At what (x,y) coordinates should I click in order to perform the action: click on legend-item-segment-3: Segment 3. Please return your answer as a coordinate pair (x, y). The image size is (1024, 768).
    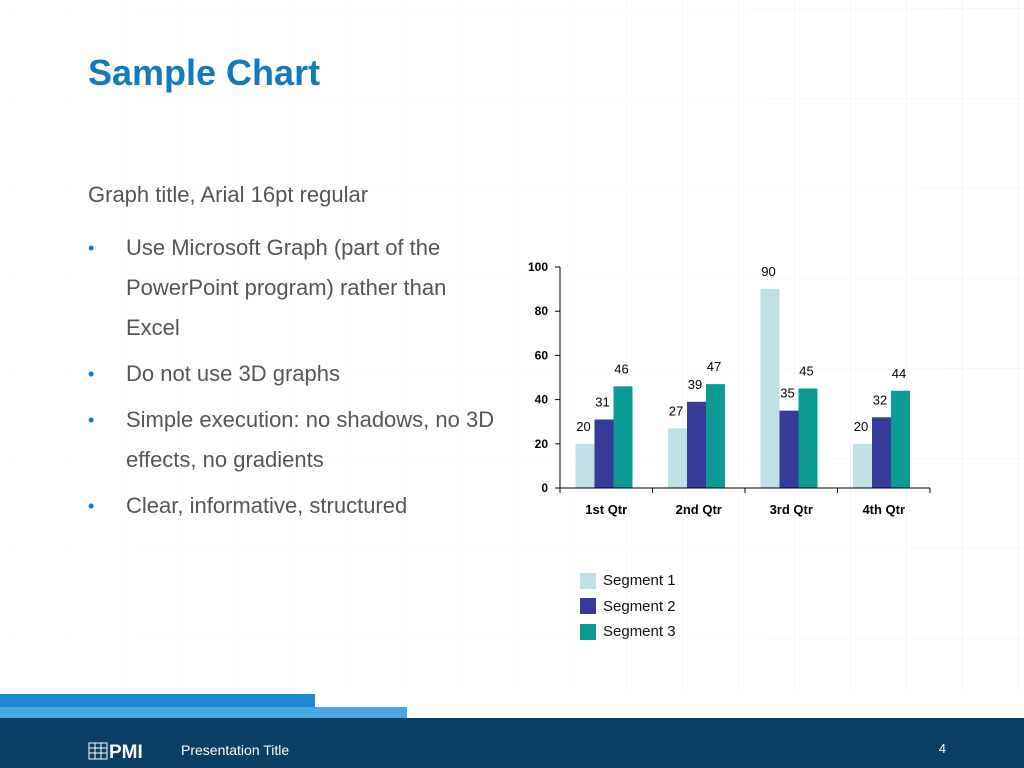
    Looking at the image, I should click on (628, 632).